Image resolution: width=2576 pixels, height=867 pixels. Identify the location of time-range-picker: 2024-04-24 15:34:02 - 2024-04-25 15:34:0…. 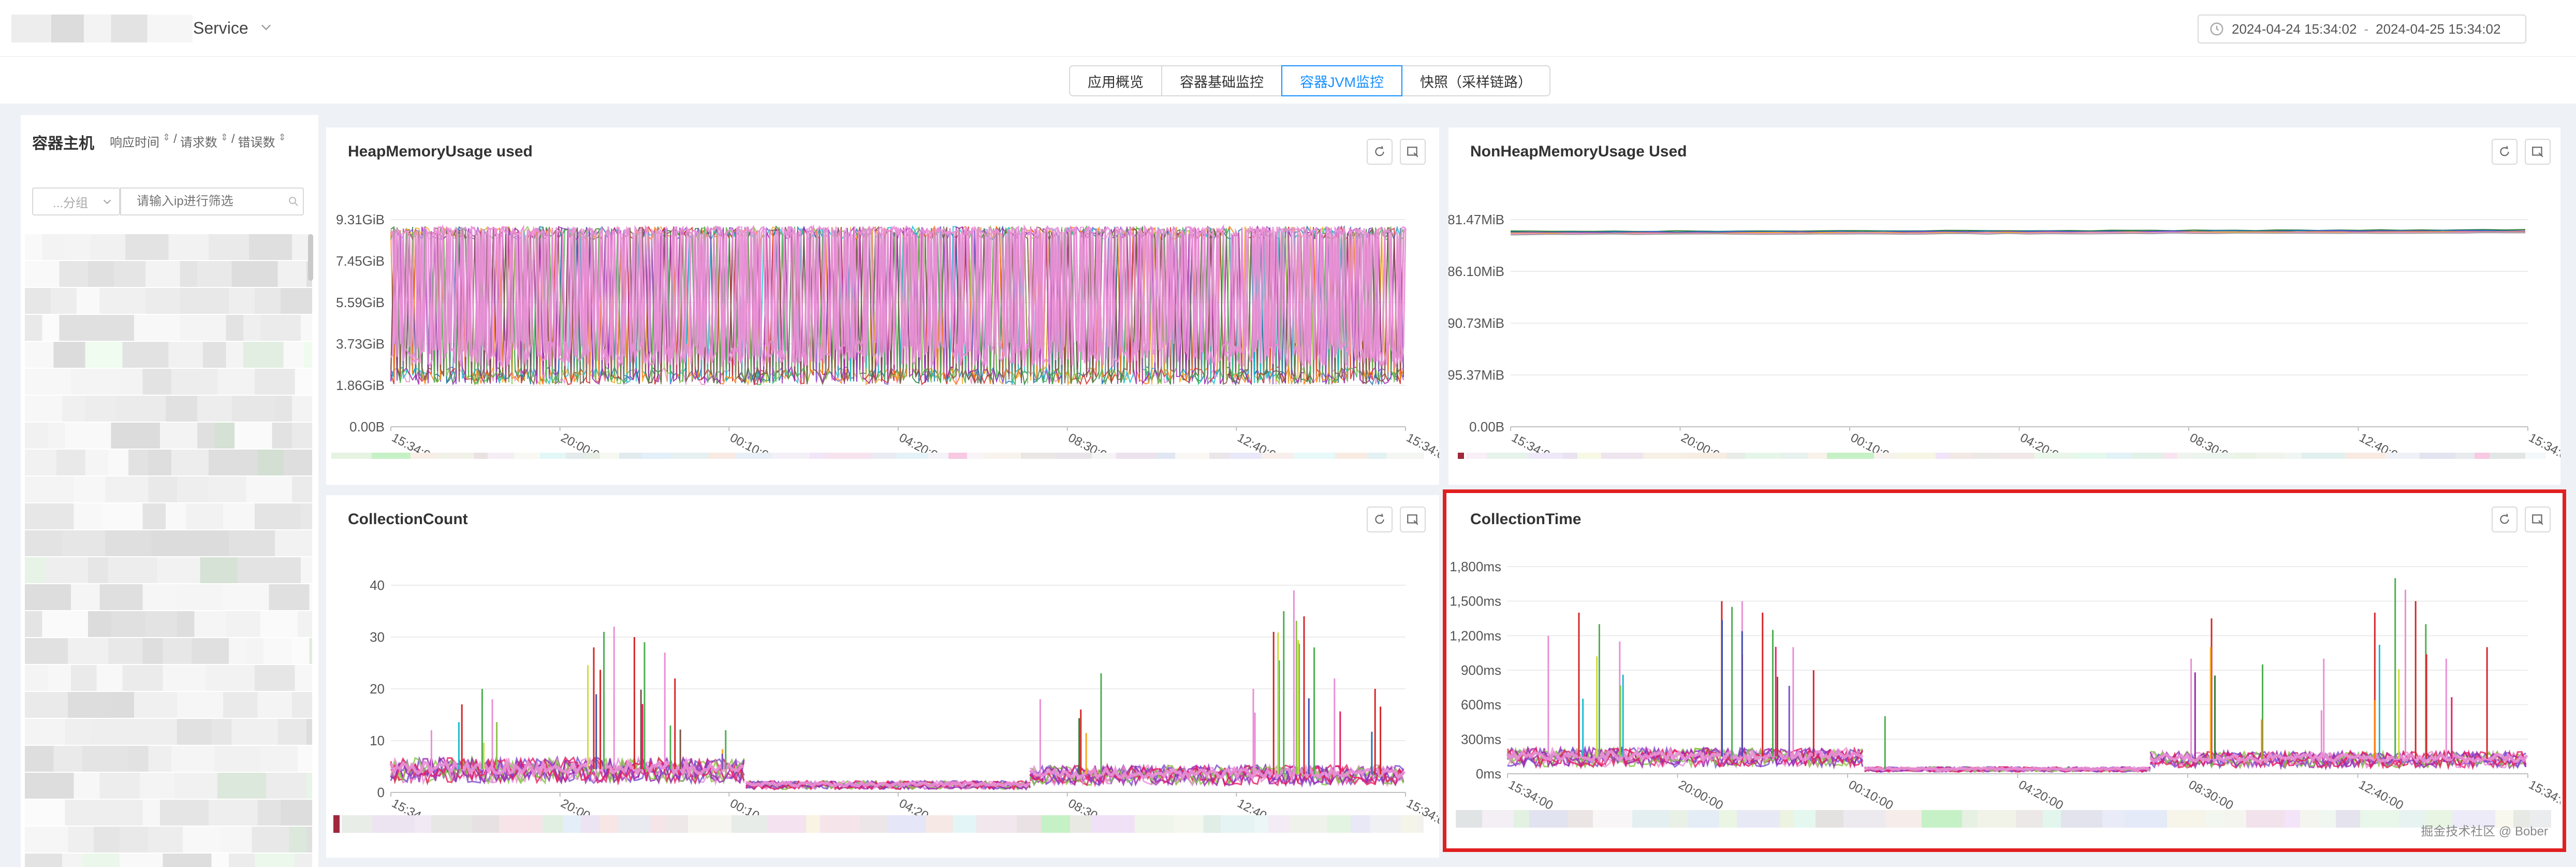
(2362, 29).